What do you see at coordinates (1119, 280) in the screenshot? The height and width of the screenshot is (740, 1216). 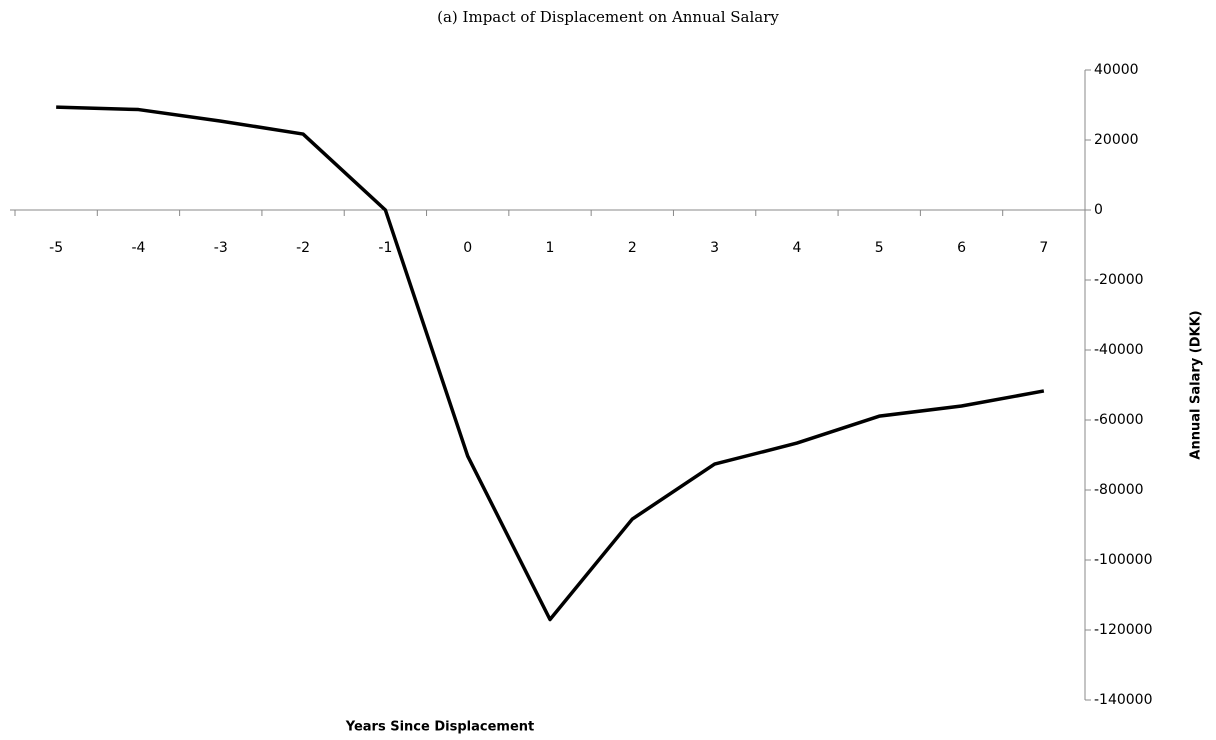 I see `y-tick-label: -20000` at bounding box center [1119, 280].